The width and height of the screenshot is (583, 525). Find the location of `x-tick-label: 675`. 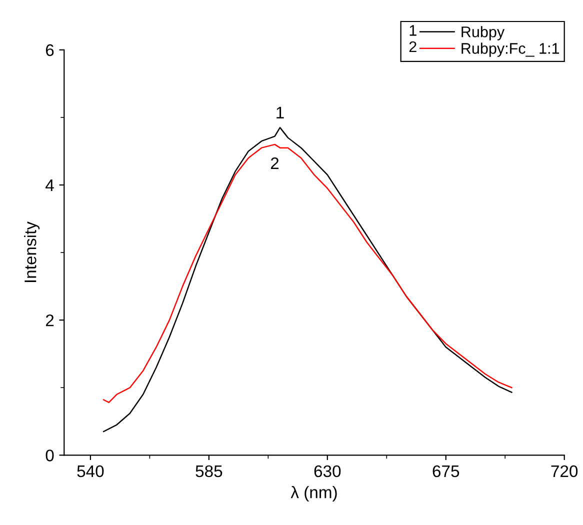

x-tick-label: 675 is located at coordinates (446, 471).